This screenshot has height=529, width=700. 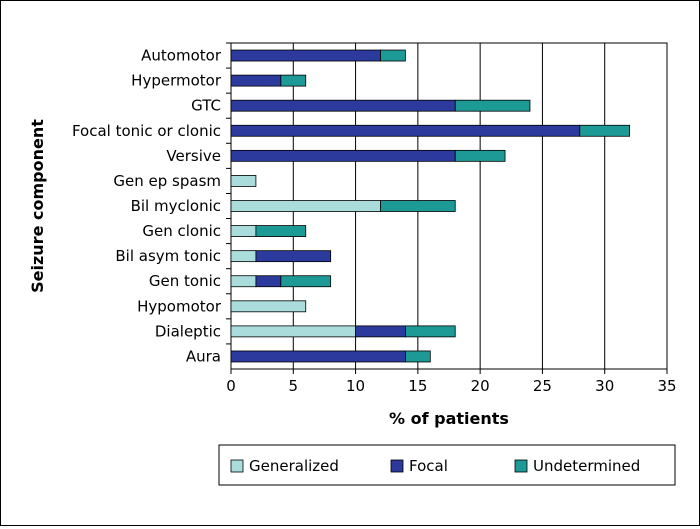 What do you see at coordinates (37, 206) in the screenshot?
I see `y-axis-title: Seizure component` at bounding box center [37, 206].